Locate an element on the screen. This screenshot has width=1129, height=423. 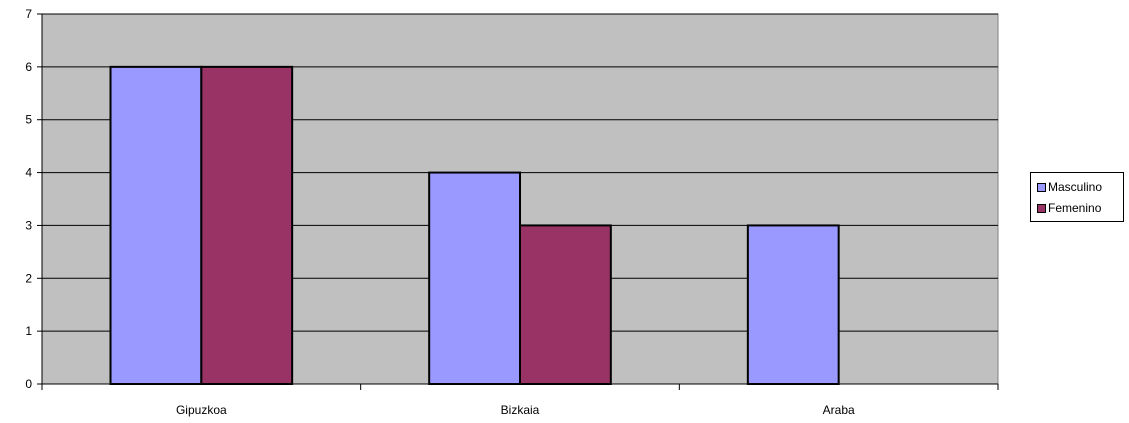
legend-item-masculino: Masculino is located at coordinates (1069, 187).